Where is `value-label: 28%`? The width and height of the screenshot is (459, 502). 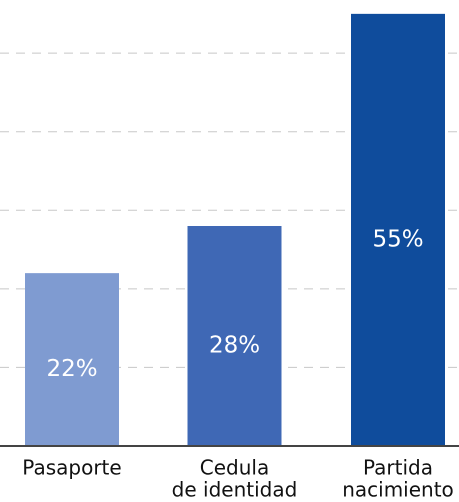 value-label: 28% is located at coordinates (234, 346).